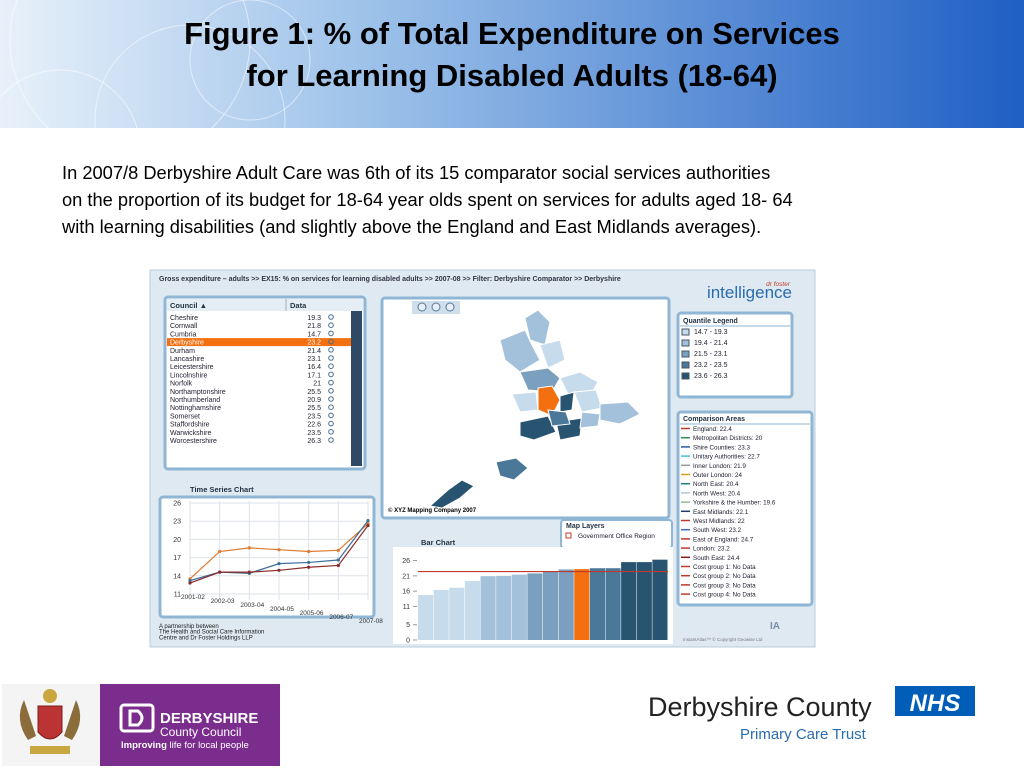 The image size is (1024, 768). Describe the element at coordinates (717, 530) in the screenshot. I see `comparison-label: South West: 23.2` at that location.